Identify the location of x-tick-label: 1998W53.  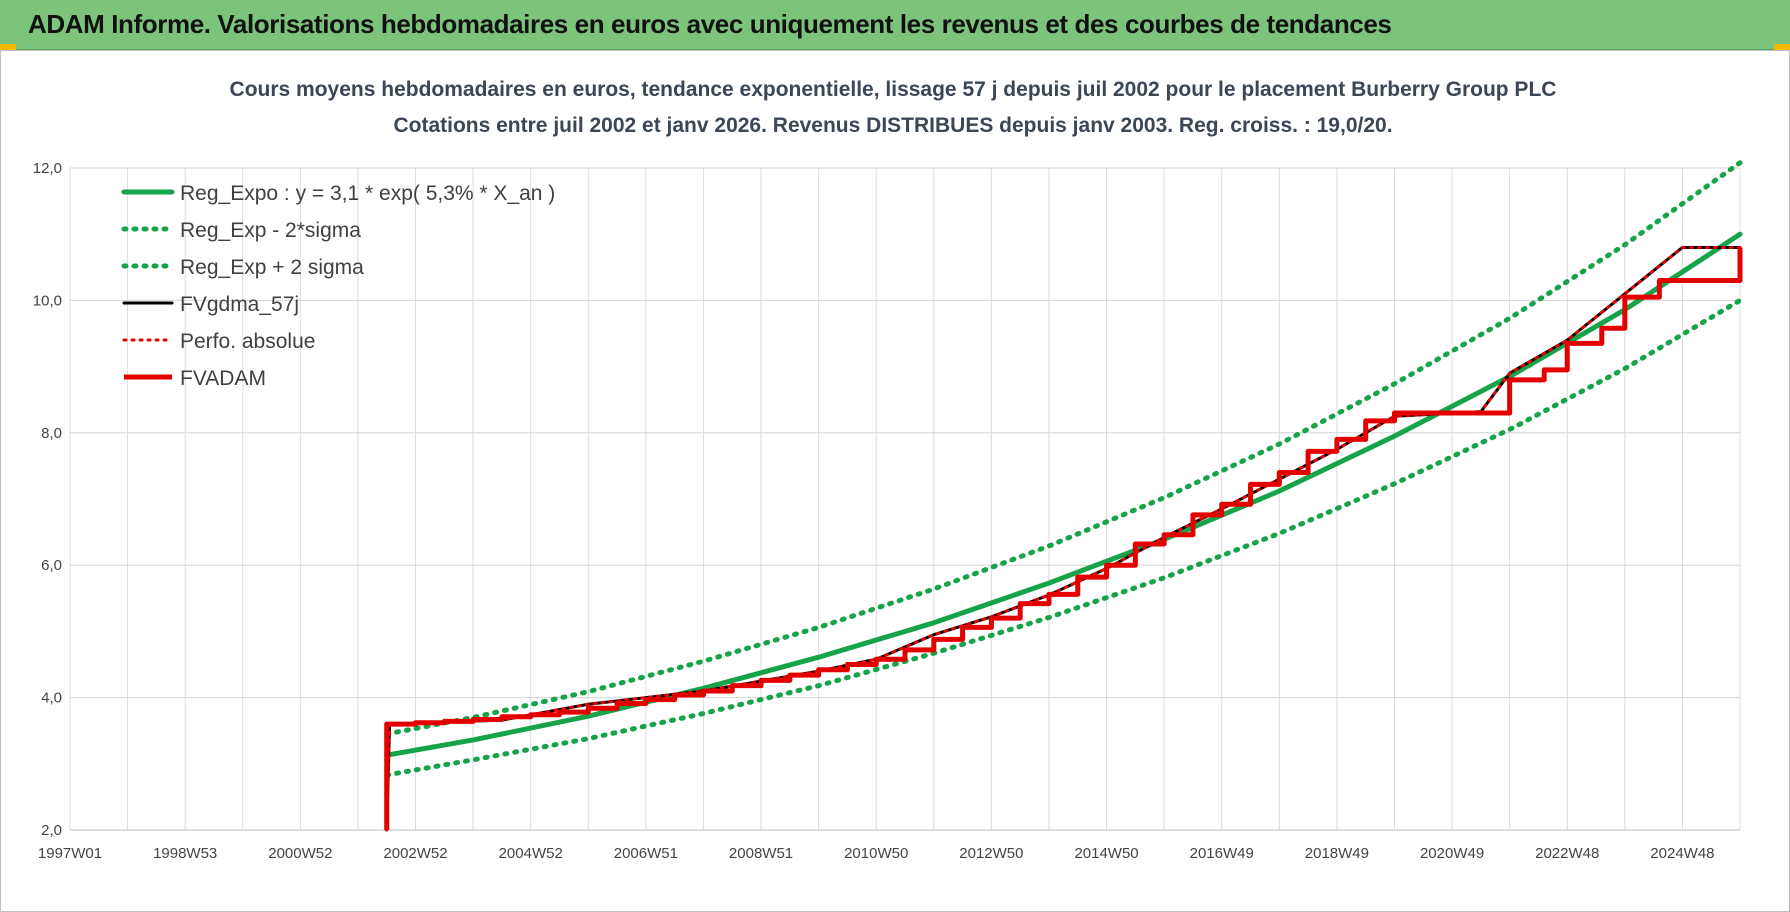
(185, 853).